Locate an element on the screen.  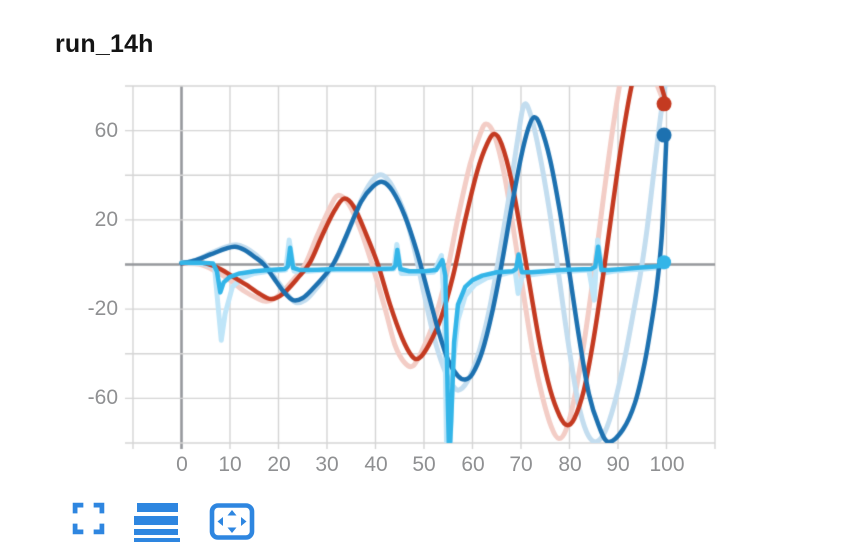
x-tick-label: 50 is located at coordinates (424, 464).